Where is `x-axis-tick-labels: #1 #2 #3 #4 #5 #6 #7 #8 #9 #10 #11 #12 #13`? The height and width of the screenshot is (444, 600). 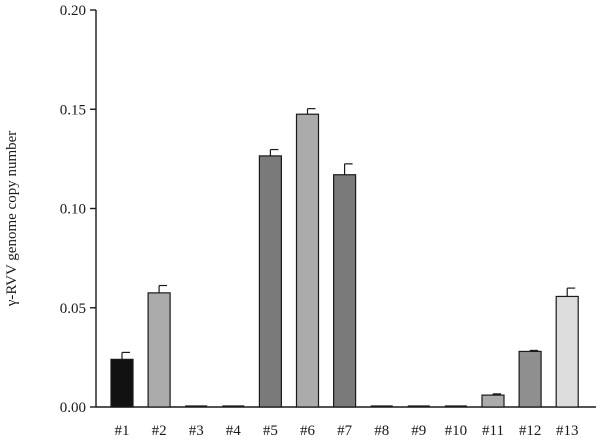
x-axis-tick-labels: #1 #2 #3 #4 #5 #6 #7 #8 #9 #10 #11 #12 #13 is located at coordinates (347, 431).